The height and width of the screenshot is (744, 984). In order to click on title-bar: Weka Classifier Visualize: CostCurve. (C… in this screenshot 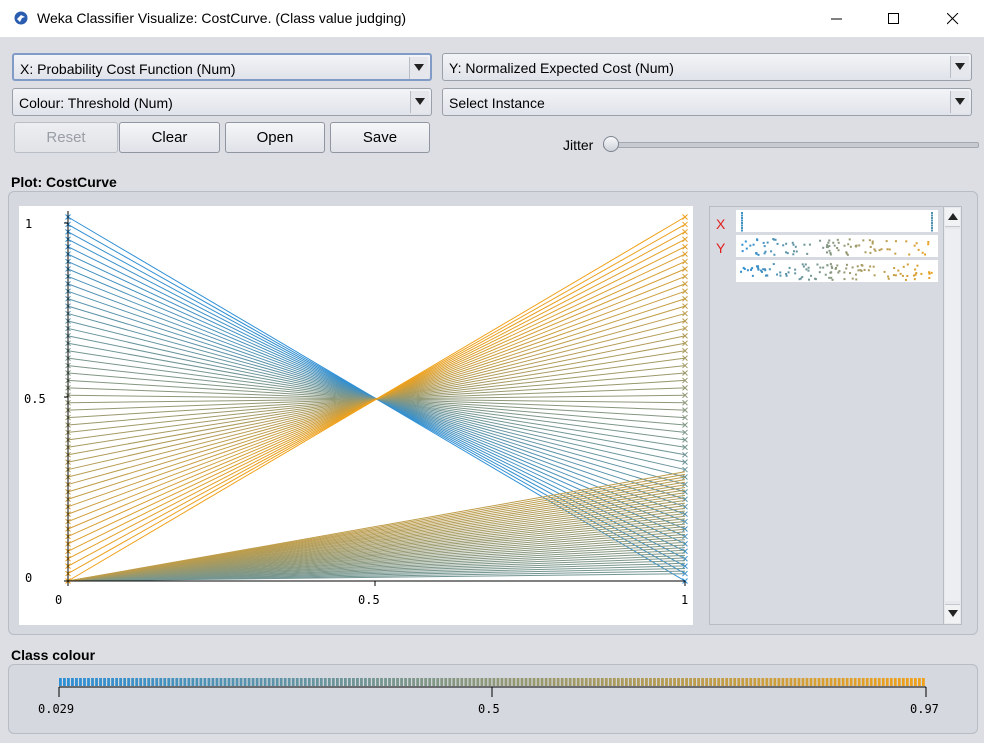, I will do `click(492, 18)`.